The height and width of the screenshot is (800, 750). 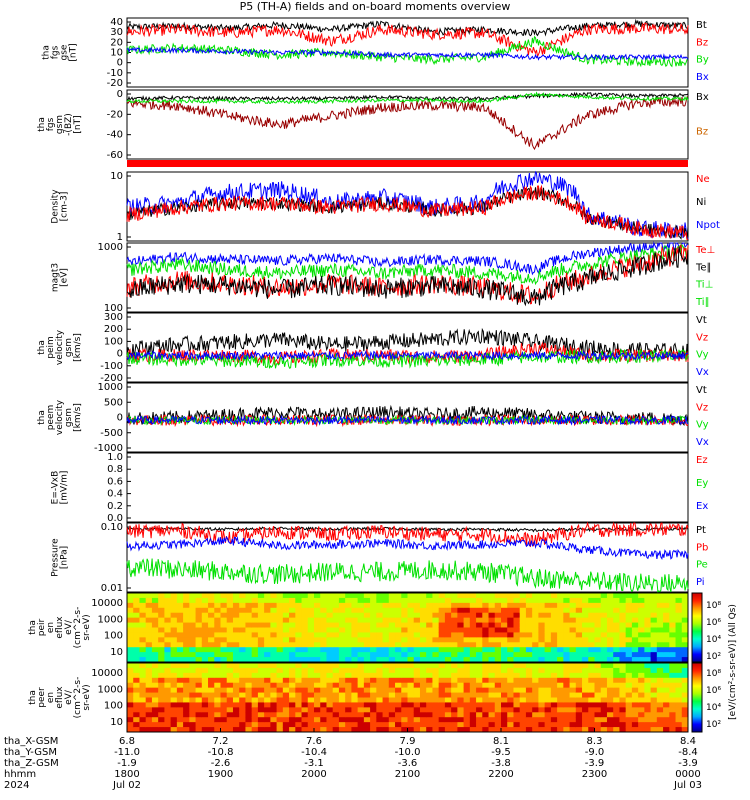 I want to click on colorbar-tick-label: 10⁶, so click(x=713, y=623).